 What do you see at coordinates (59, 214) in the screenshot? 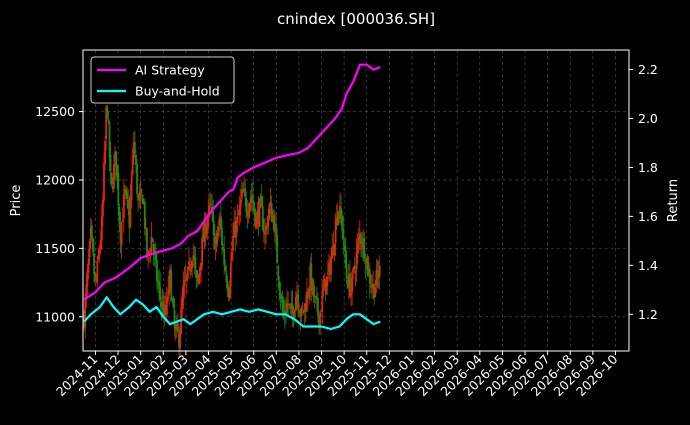
I see `left-axis: 11000 11500 12000 12500` at bounding box center [59, 214].